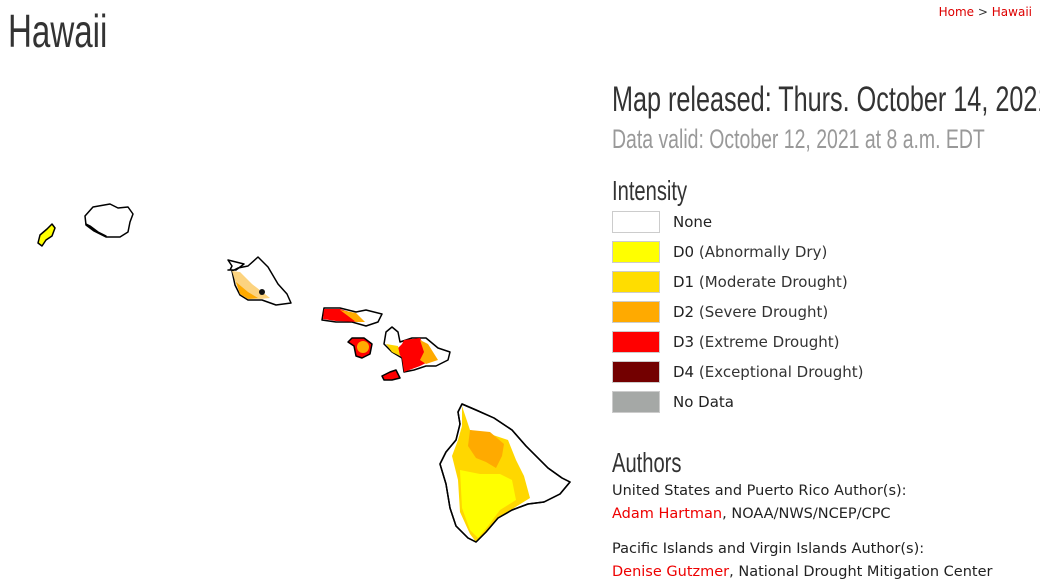 Image resolution: width=1040 pixels, height=584 pixels. What do you see at coordinates (956, 12) in the screenshot?
I see `breadcrumb-home-link: Home` at bounding box center [956, 12].